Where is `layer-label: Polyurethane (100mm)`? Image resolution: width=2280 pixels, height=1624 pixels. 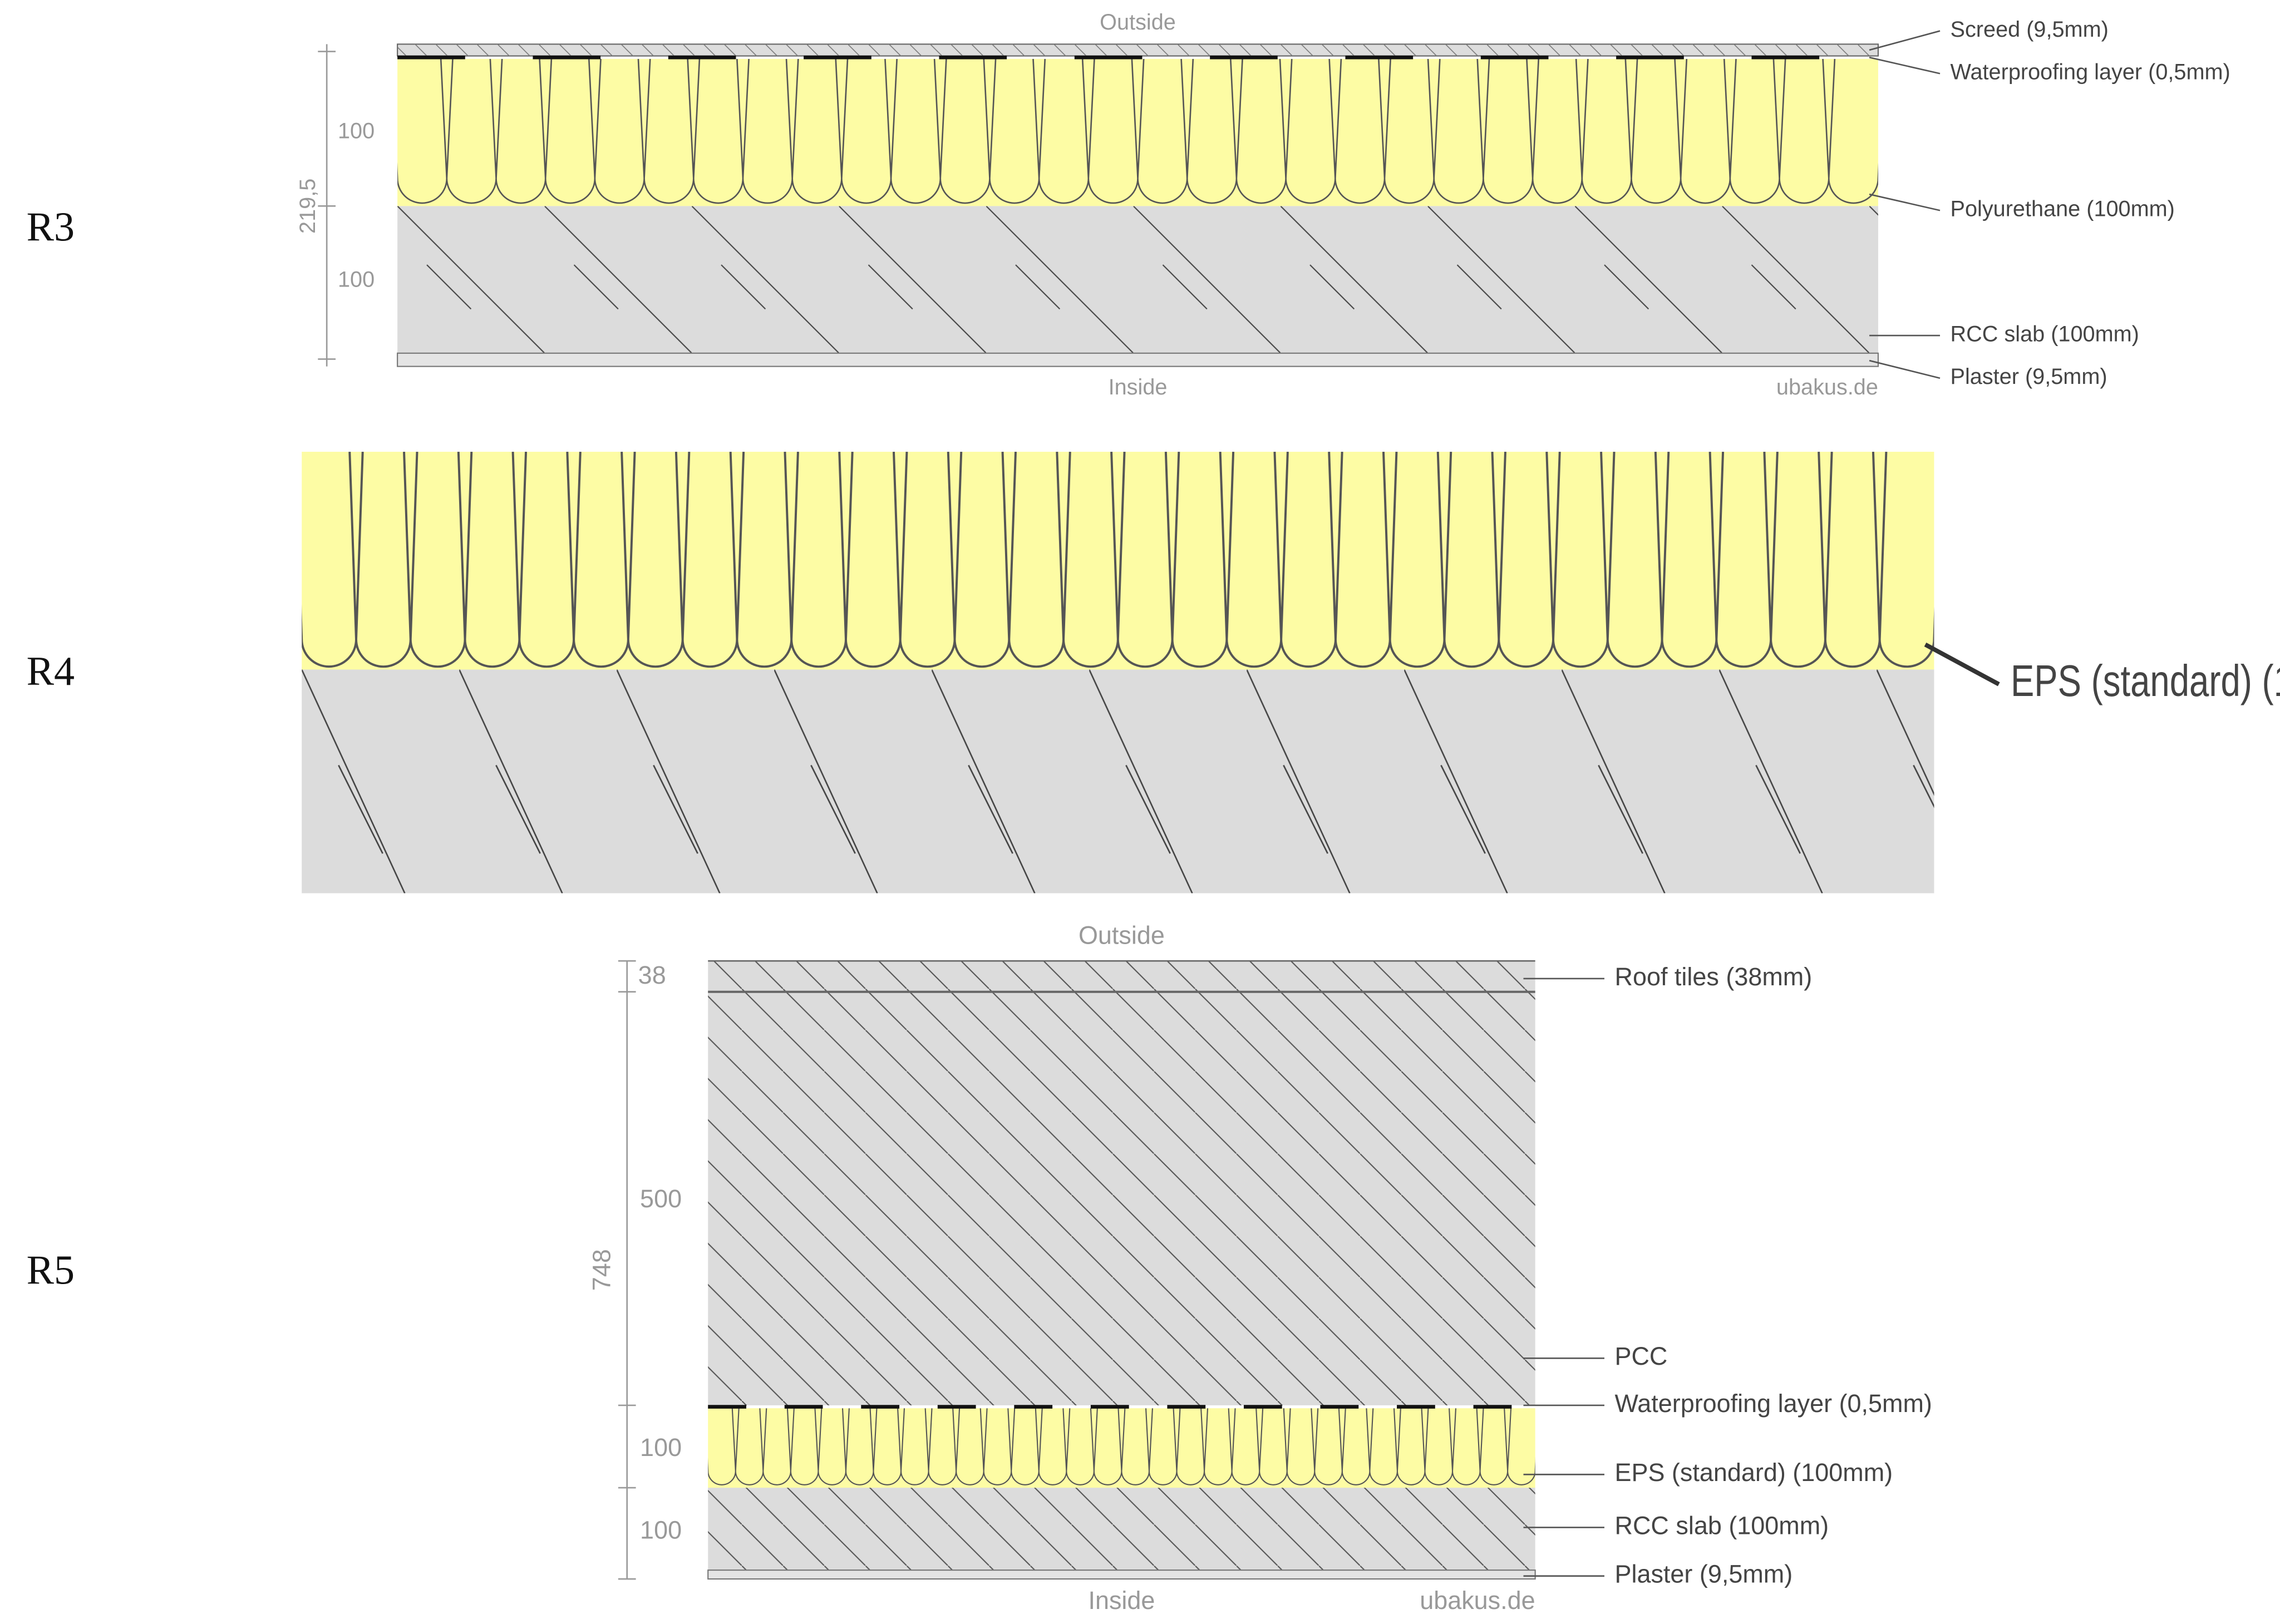
layer-label: Polyurethane (100mm) is located at coordinates (2063, 209).